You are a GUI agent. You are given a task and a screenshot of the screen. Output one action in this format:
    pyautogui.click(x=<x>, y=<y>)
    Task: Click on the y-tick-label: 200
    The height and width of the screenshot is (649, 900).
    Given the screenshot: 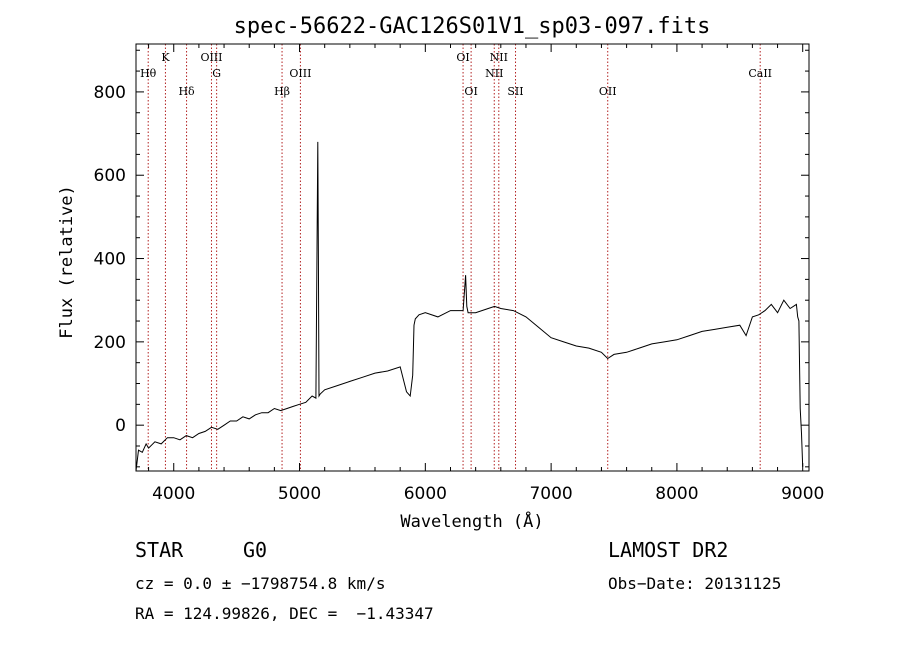 What is the action you would take?
    pyautogui.click(x=110, y=343)
    